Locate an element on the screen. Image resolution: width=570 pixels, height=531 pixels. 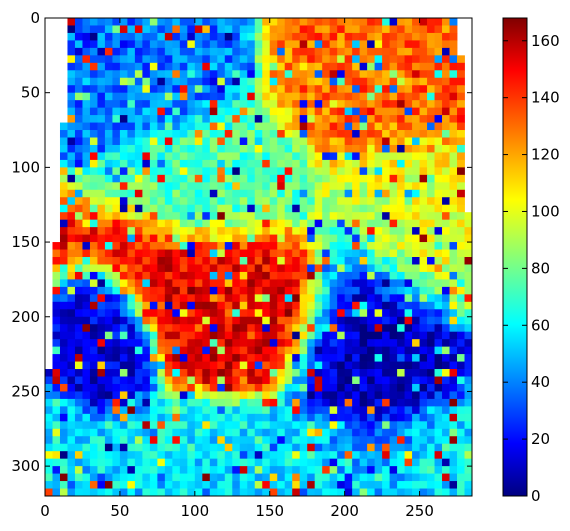
x-tick-label: 50 is located at coordinates (119, 511).